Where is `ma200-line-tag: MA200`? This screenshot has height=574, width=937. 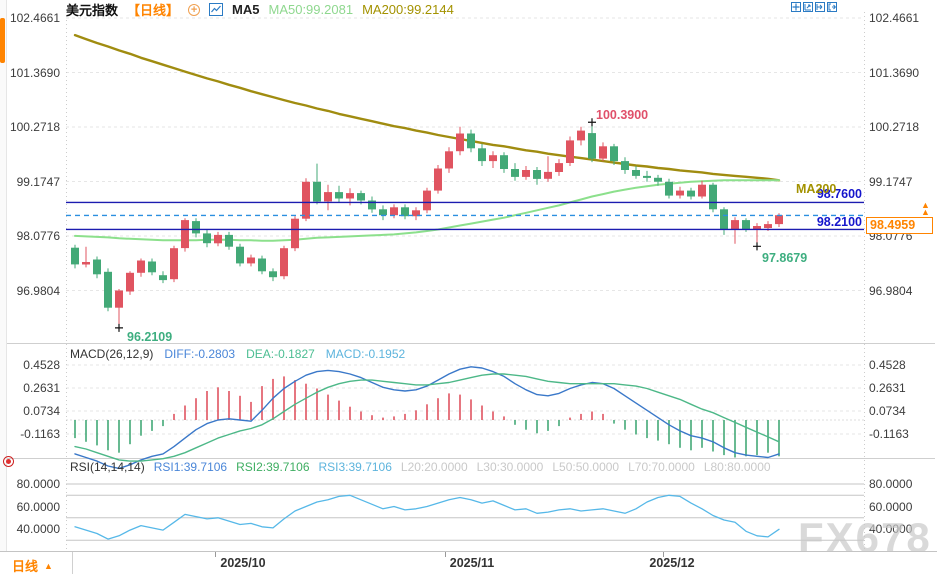
ma200-line-tag: MA200 is located at coordinates (816, 189).